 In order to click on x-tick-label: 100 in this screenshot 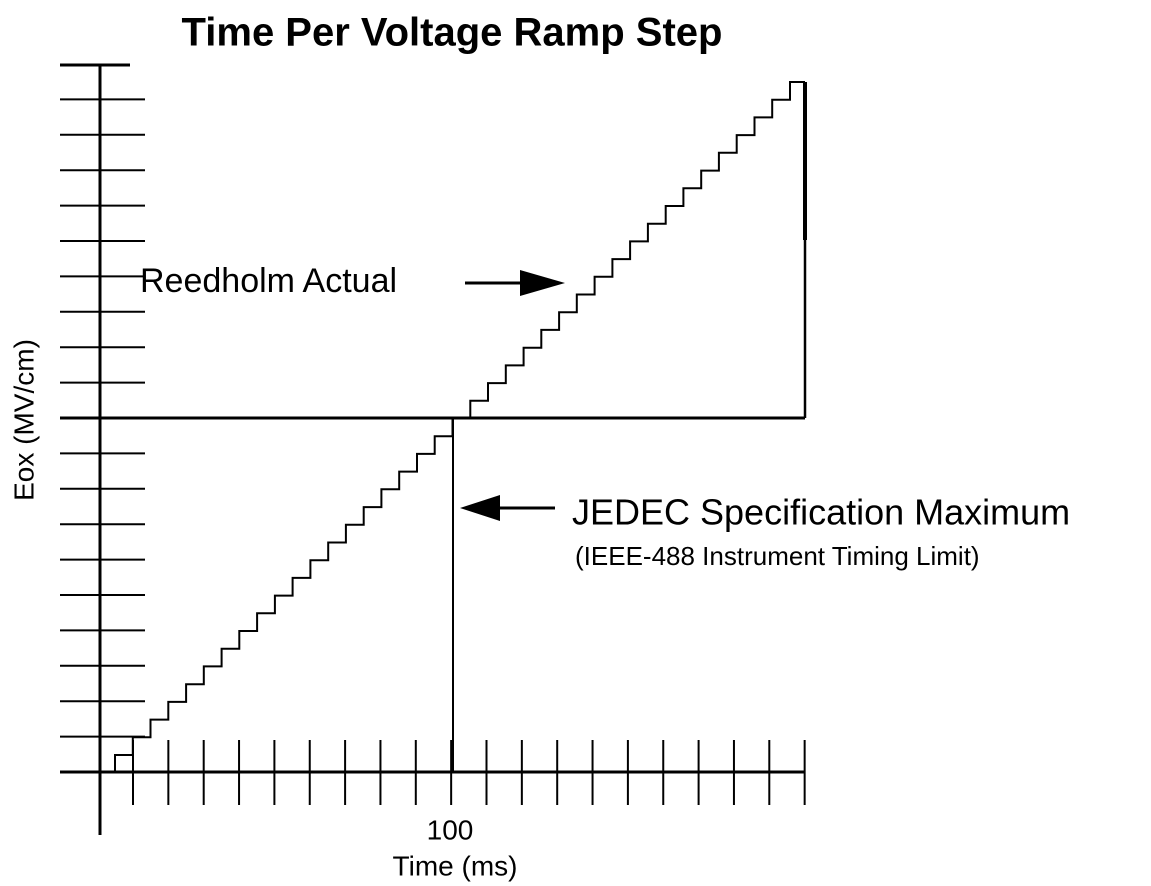, I will do `click(450, 829)`.